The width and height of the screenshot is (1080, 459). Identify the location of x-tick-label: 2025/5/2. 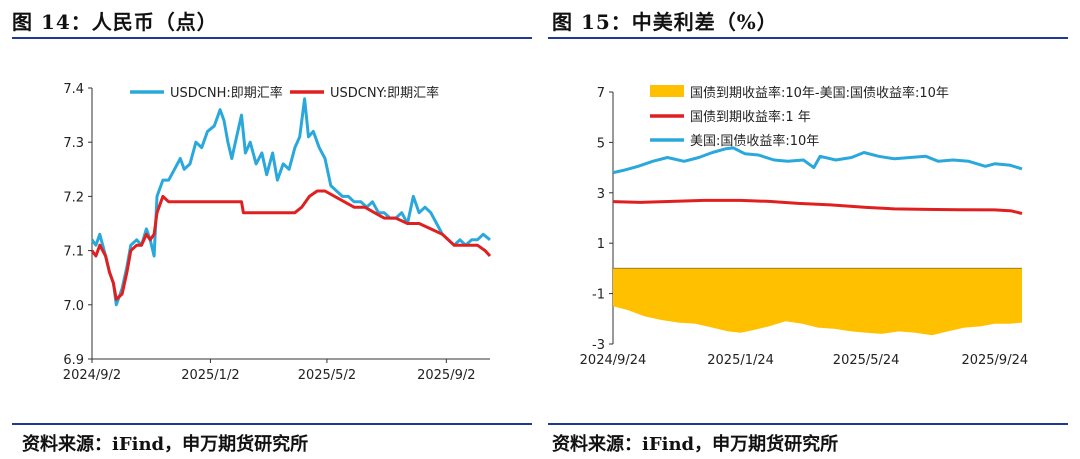
(327, 375).